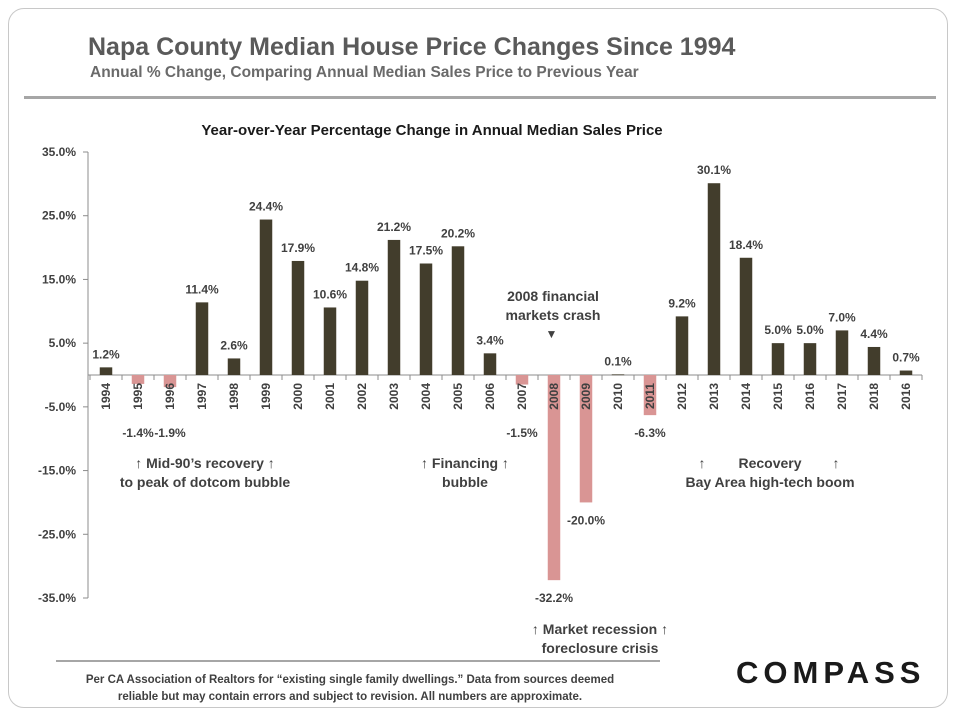  Describe the element at coordinates (106, 396) in the screenshot. I see `x-tick-label: 1994` at that location.